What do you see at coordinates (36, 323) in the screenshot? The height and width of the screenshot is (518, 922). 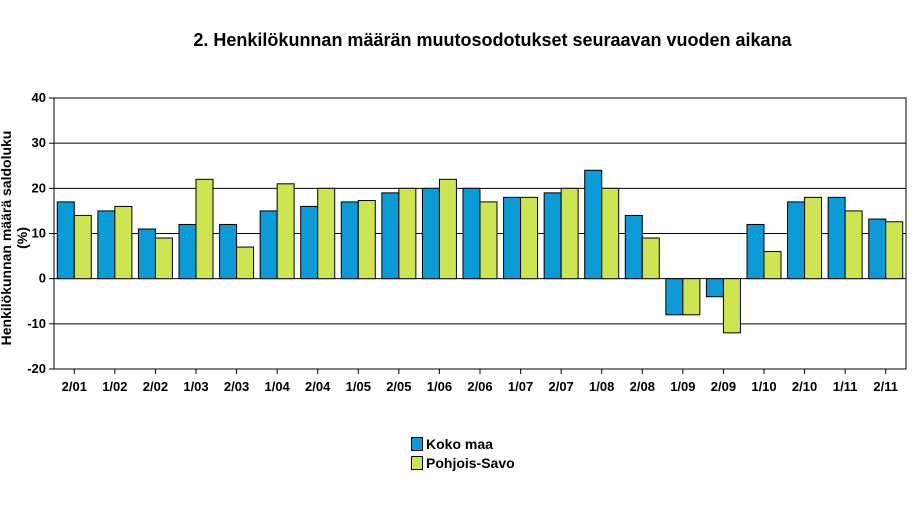 I see `y-tick-label: -10` at bounding box center [36, 323].